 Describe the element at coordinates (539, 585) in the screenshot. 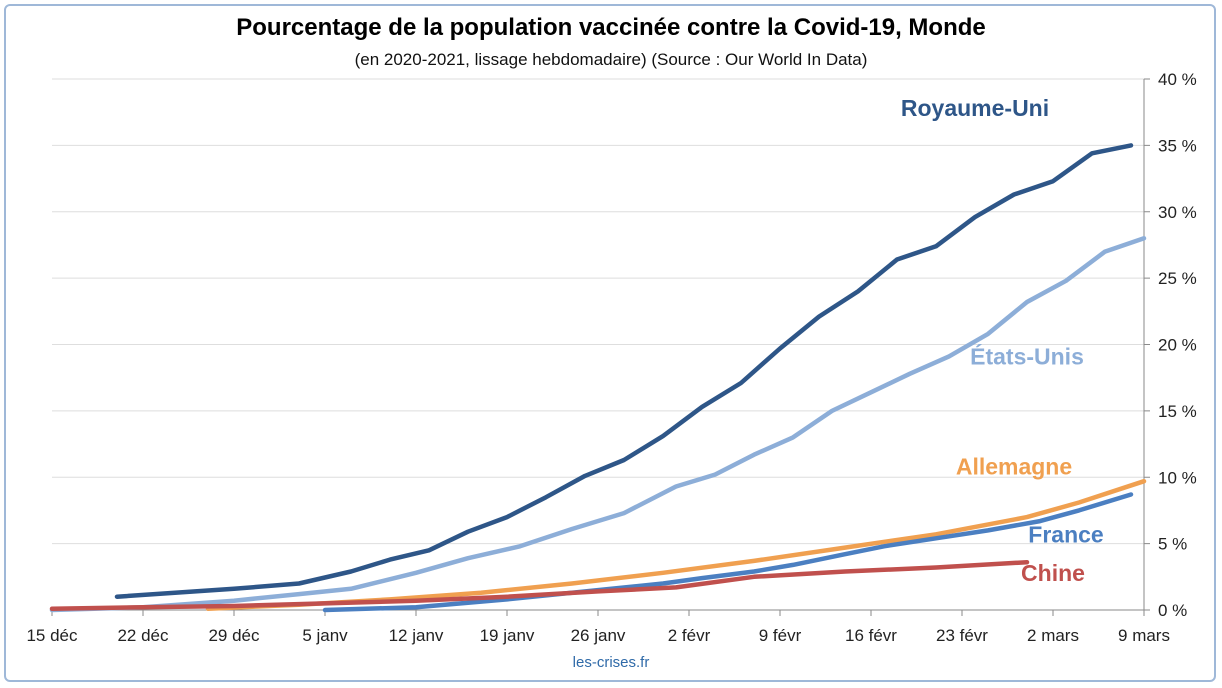

I see `series-line-chine` at that location.